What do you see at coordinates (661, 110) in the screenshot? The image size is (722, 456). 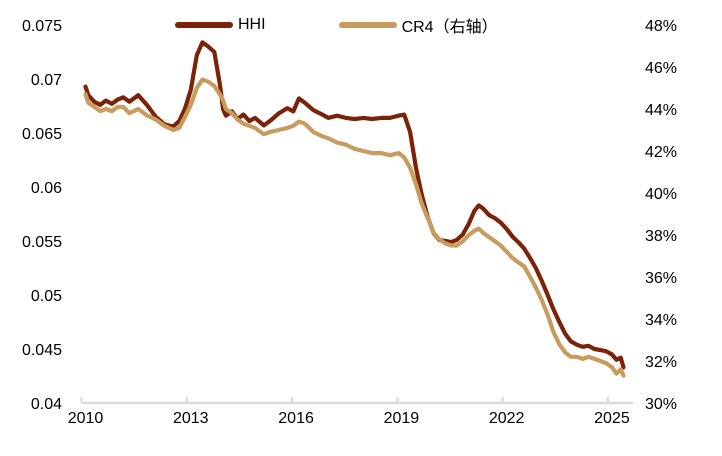 I see `y-right-tick-label: 44%` at bounding box center [661, 110].